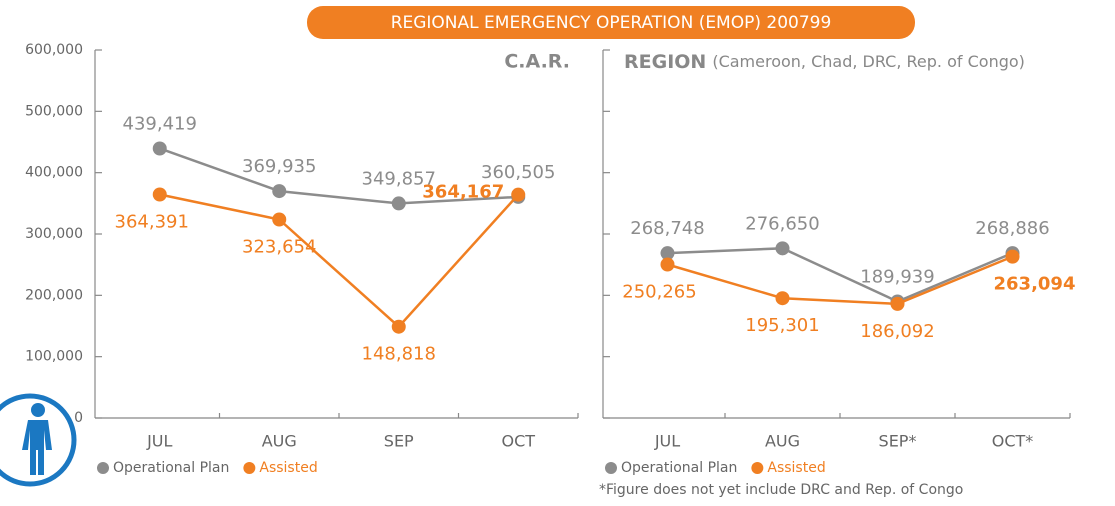  What do you see at coordinates (518, 172) in the screenshot?
I see `value-label: 360,505` at bounding box center [518, 172].